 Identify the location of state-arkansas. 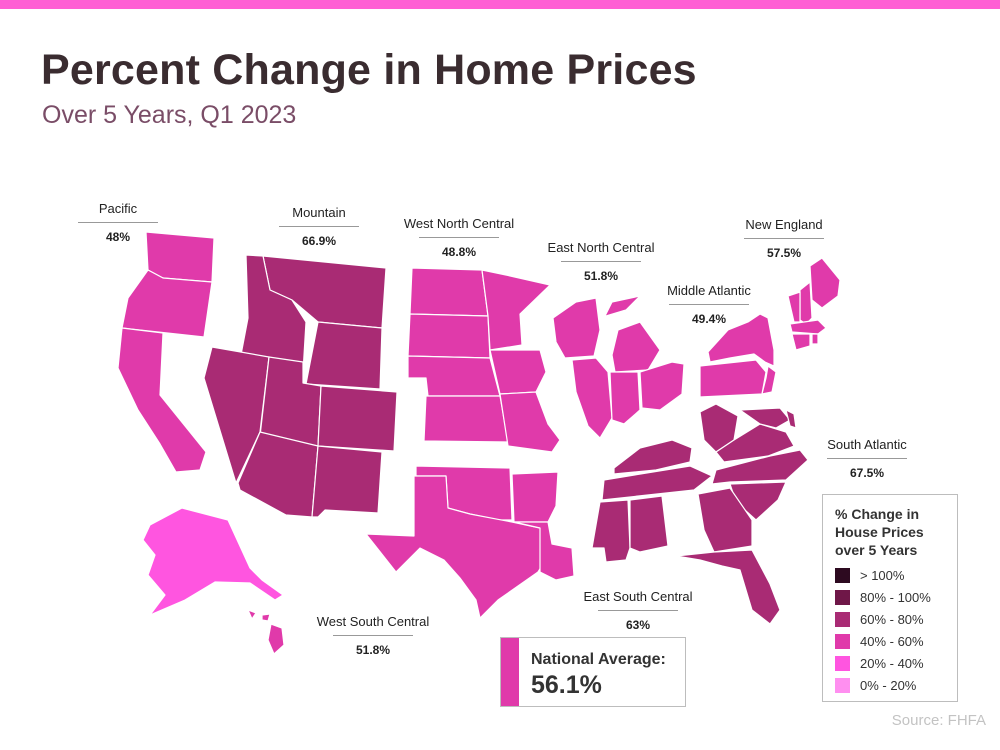
(535, 497).